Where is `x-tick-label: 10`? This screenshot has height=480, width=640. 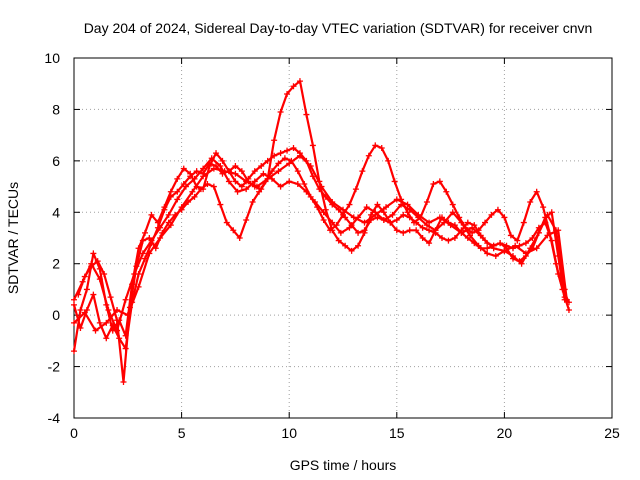 x-tick-label: 10 is located at coordinates (289, 433).